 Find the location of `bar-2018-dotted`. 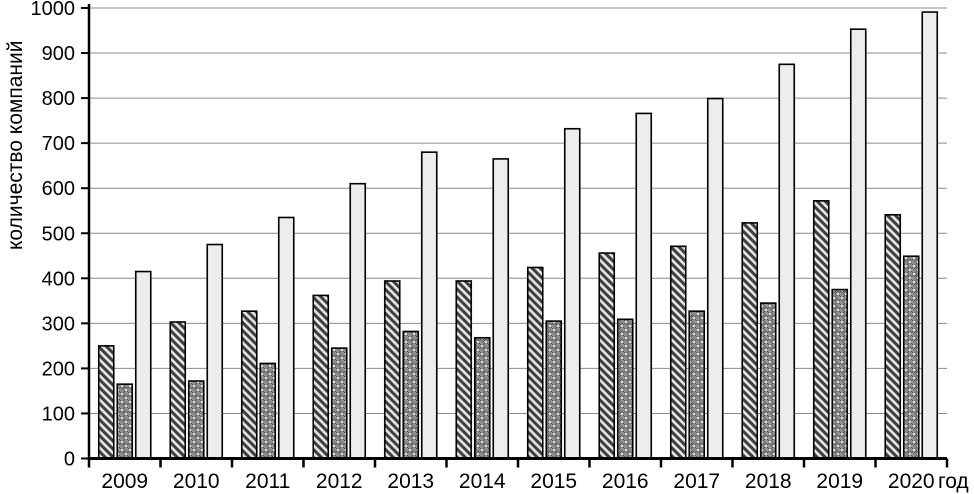

bar-2018-dotted is located at coordinates (768, 381).